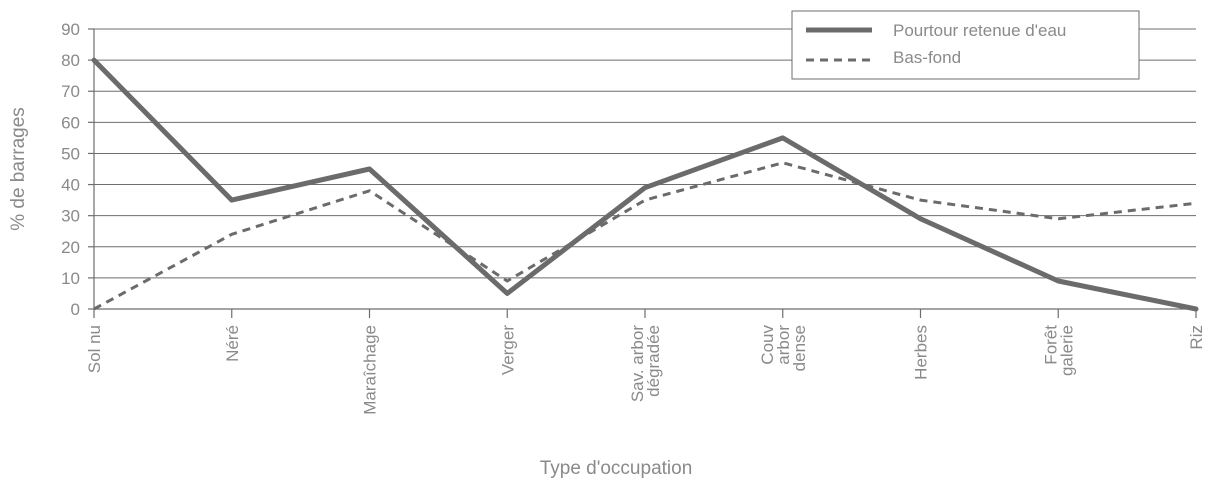 This screenshot has height=484, width=1207. What do you see at coordinates (70, 153) in the screenshot?
I see `y-tick-label: 50` at bounding box center [70, 153].